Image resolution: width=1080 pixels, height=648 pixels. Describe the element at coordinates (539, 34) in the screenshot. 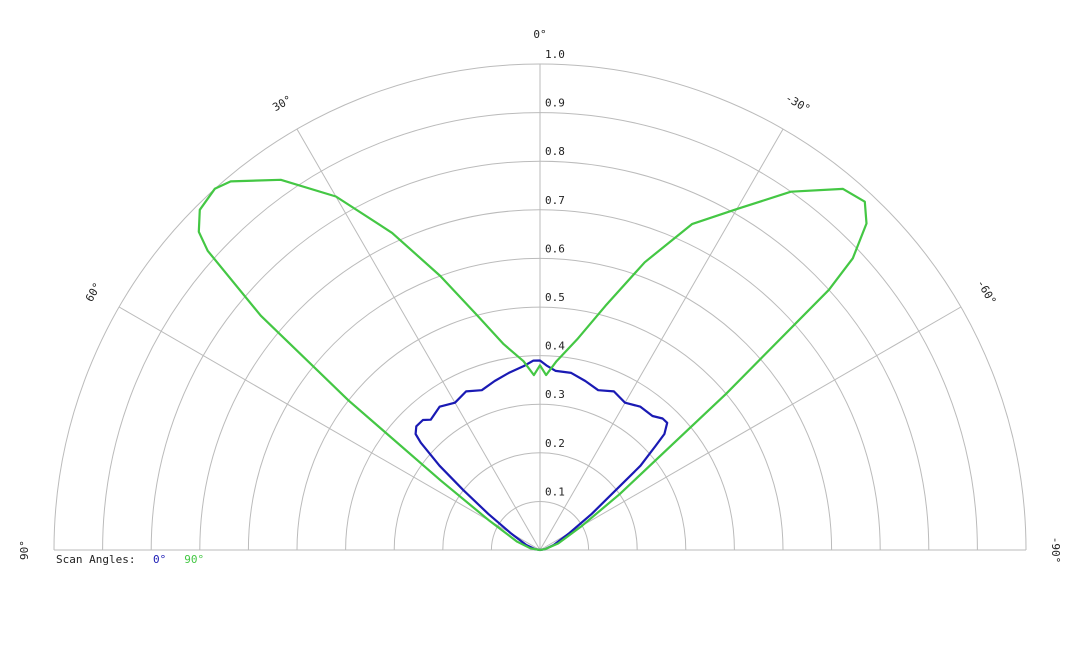

I see `theta-tick-label: 0°` at that location.